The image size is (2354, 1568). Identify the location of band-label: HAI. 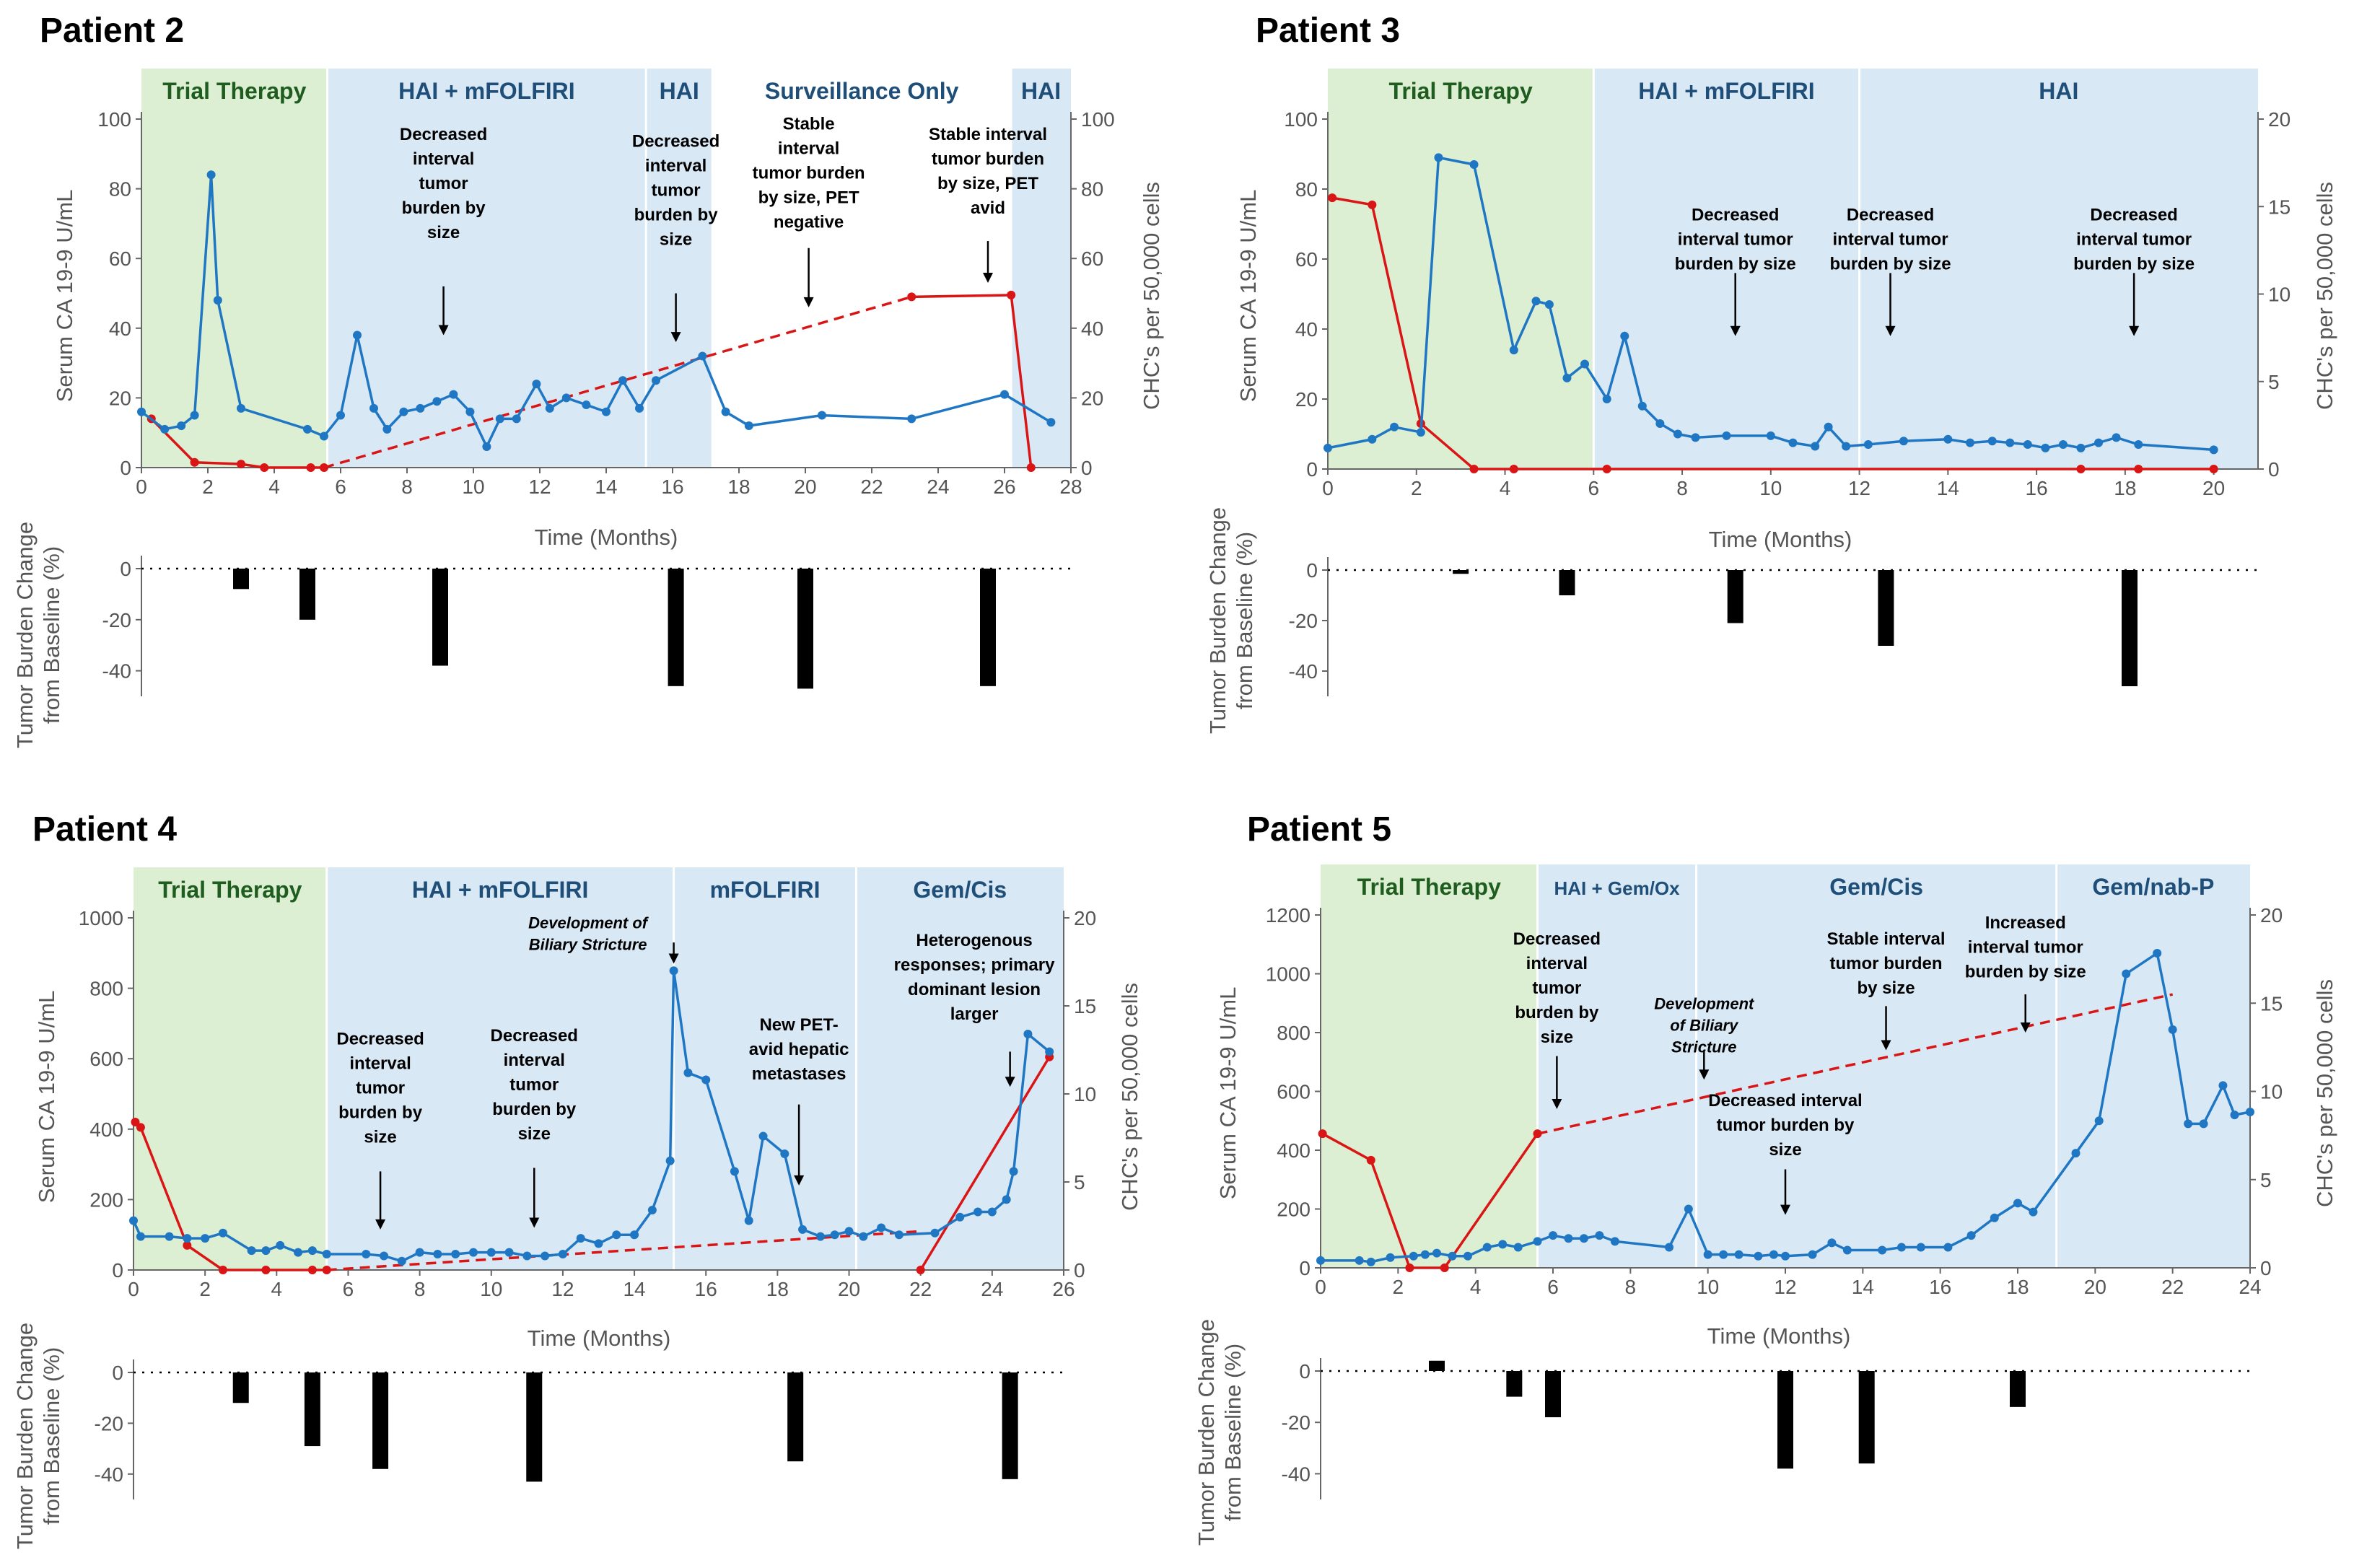
(679, 91).